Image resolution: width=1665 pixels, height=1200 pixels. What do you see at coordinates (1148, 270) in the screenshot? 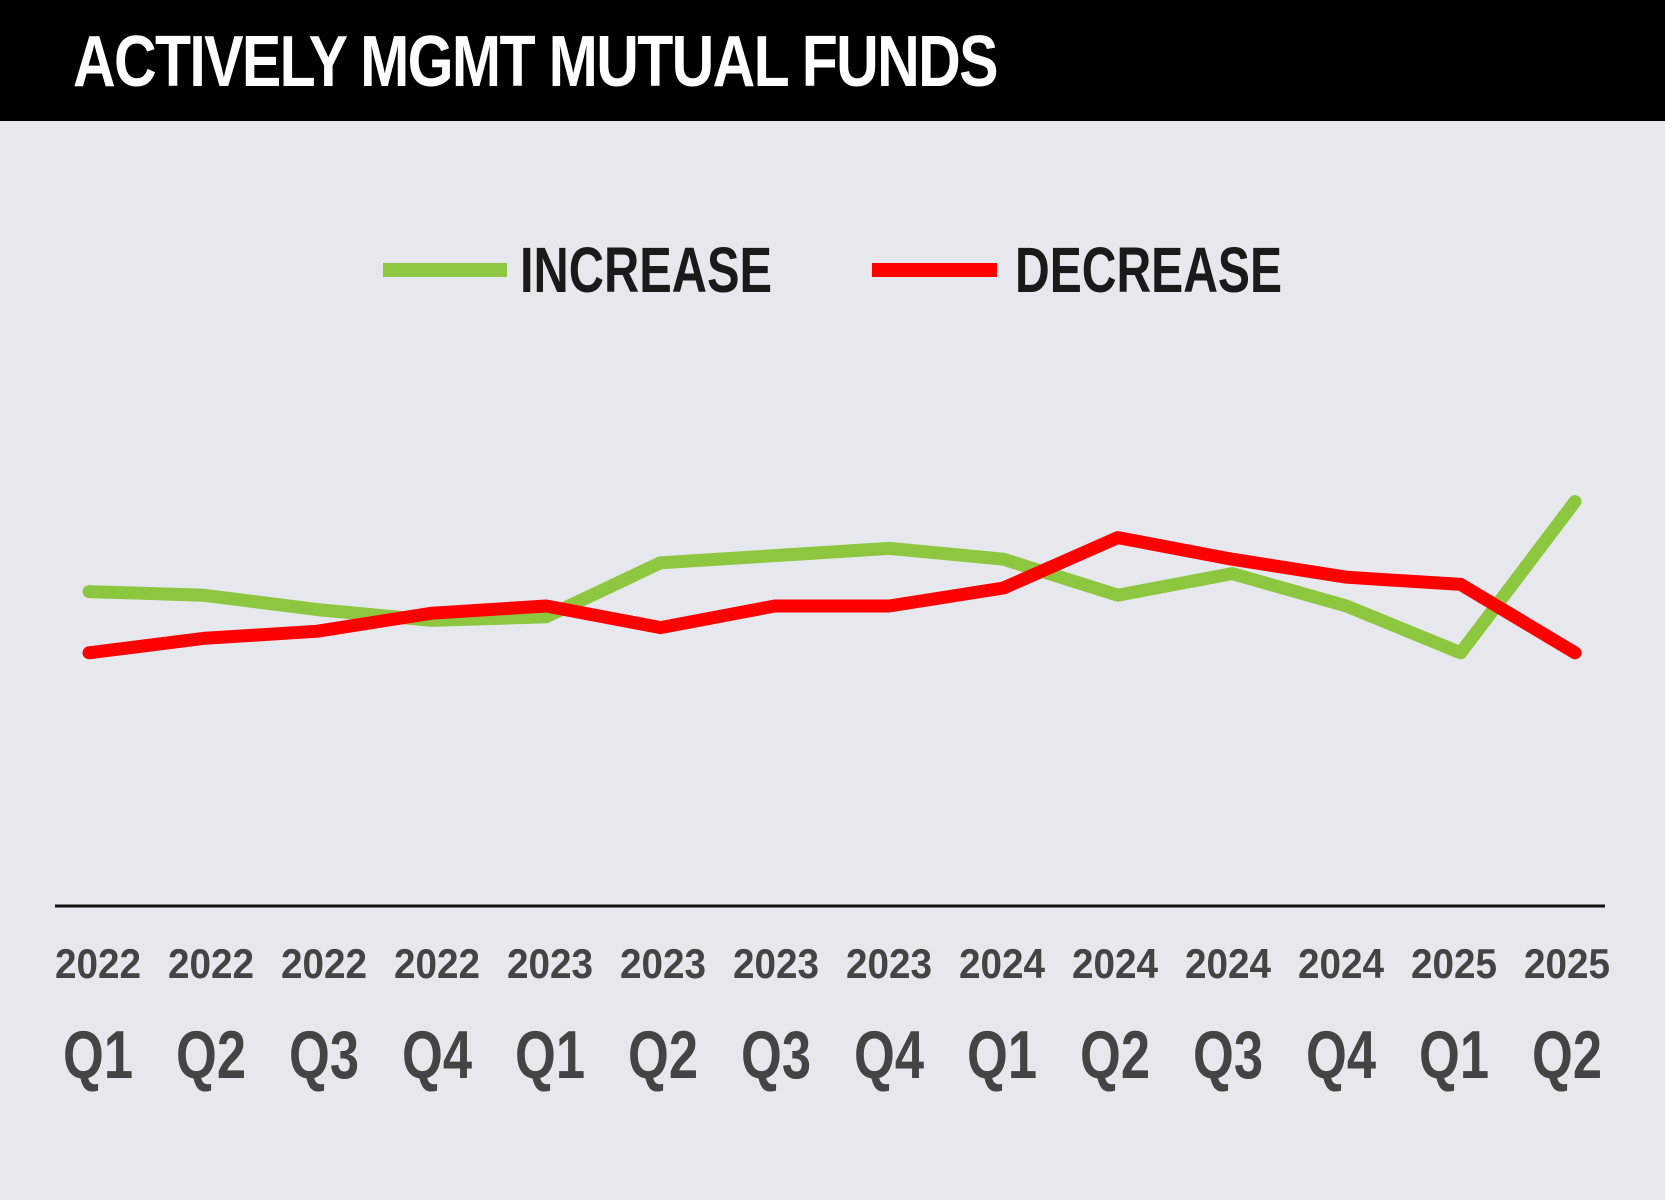
I see `legend-label-decrease: DECREASE` at bounding box center [1148, 270].